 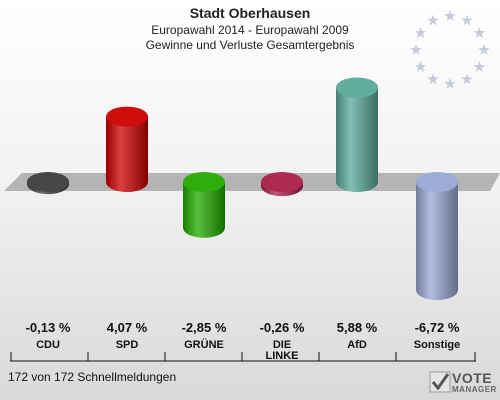 I want to click on eu-stars-icon, so click(x=450, y=49).